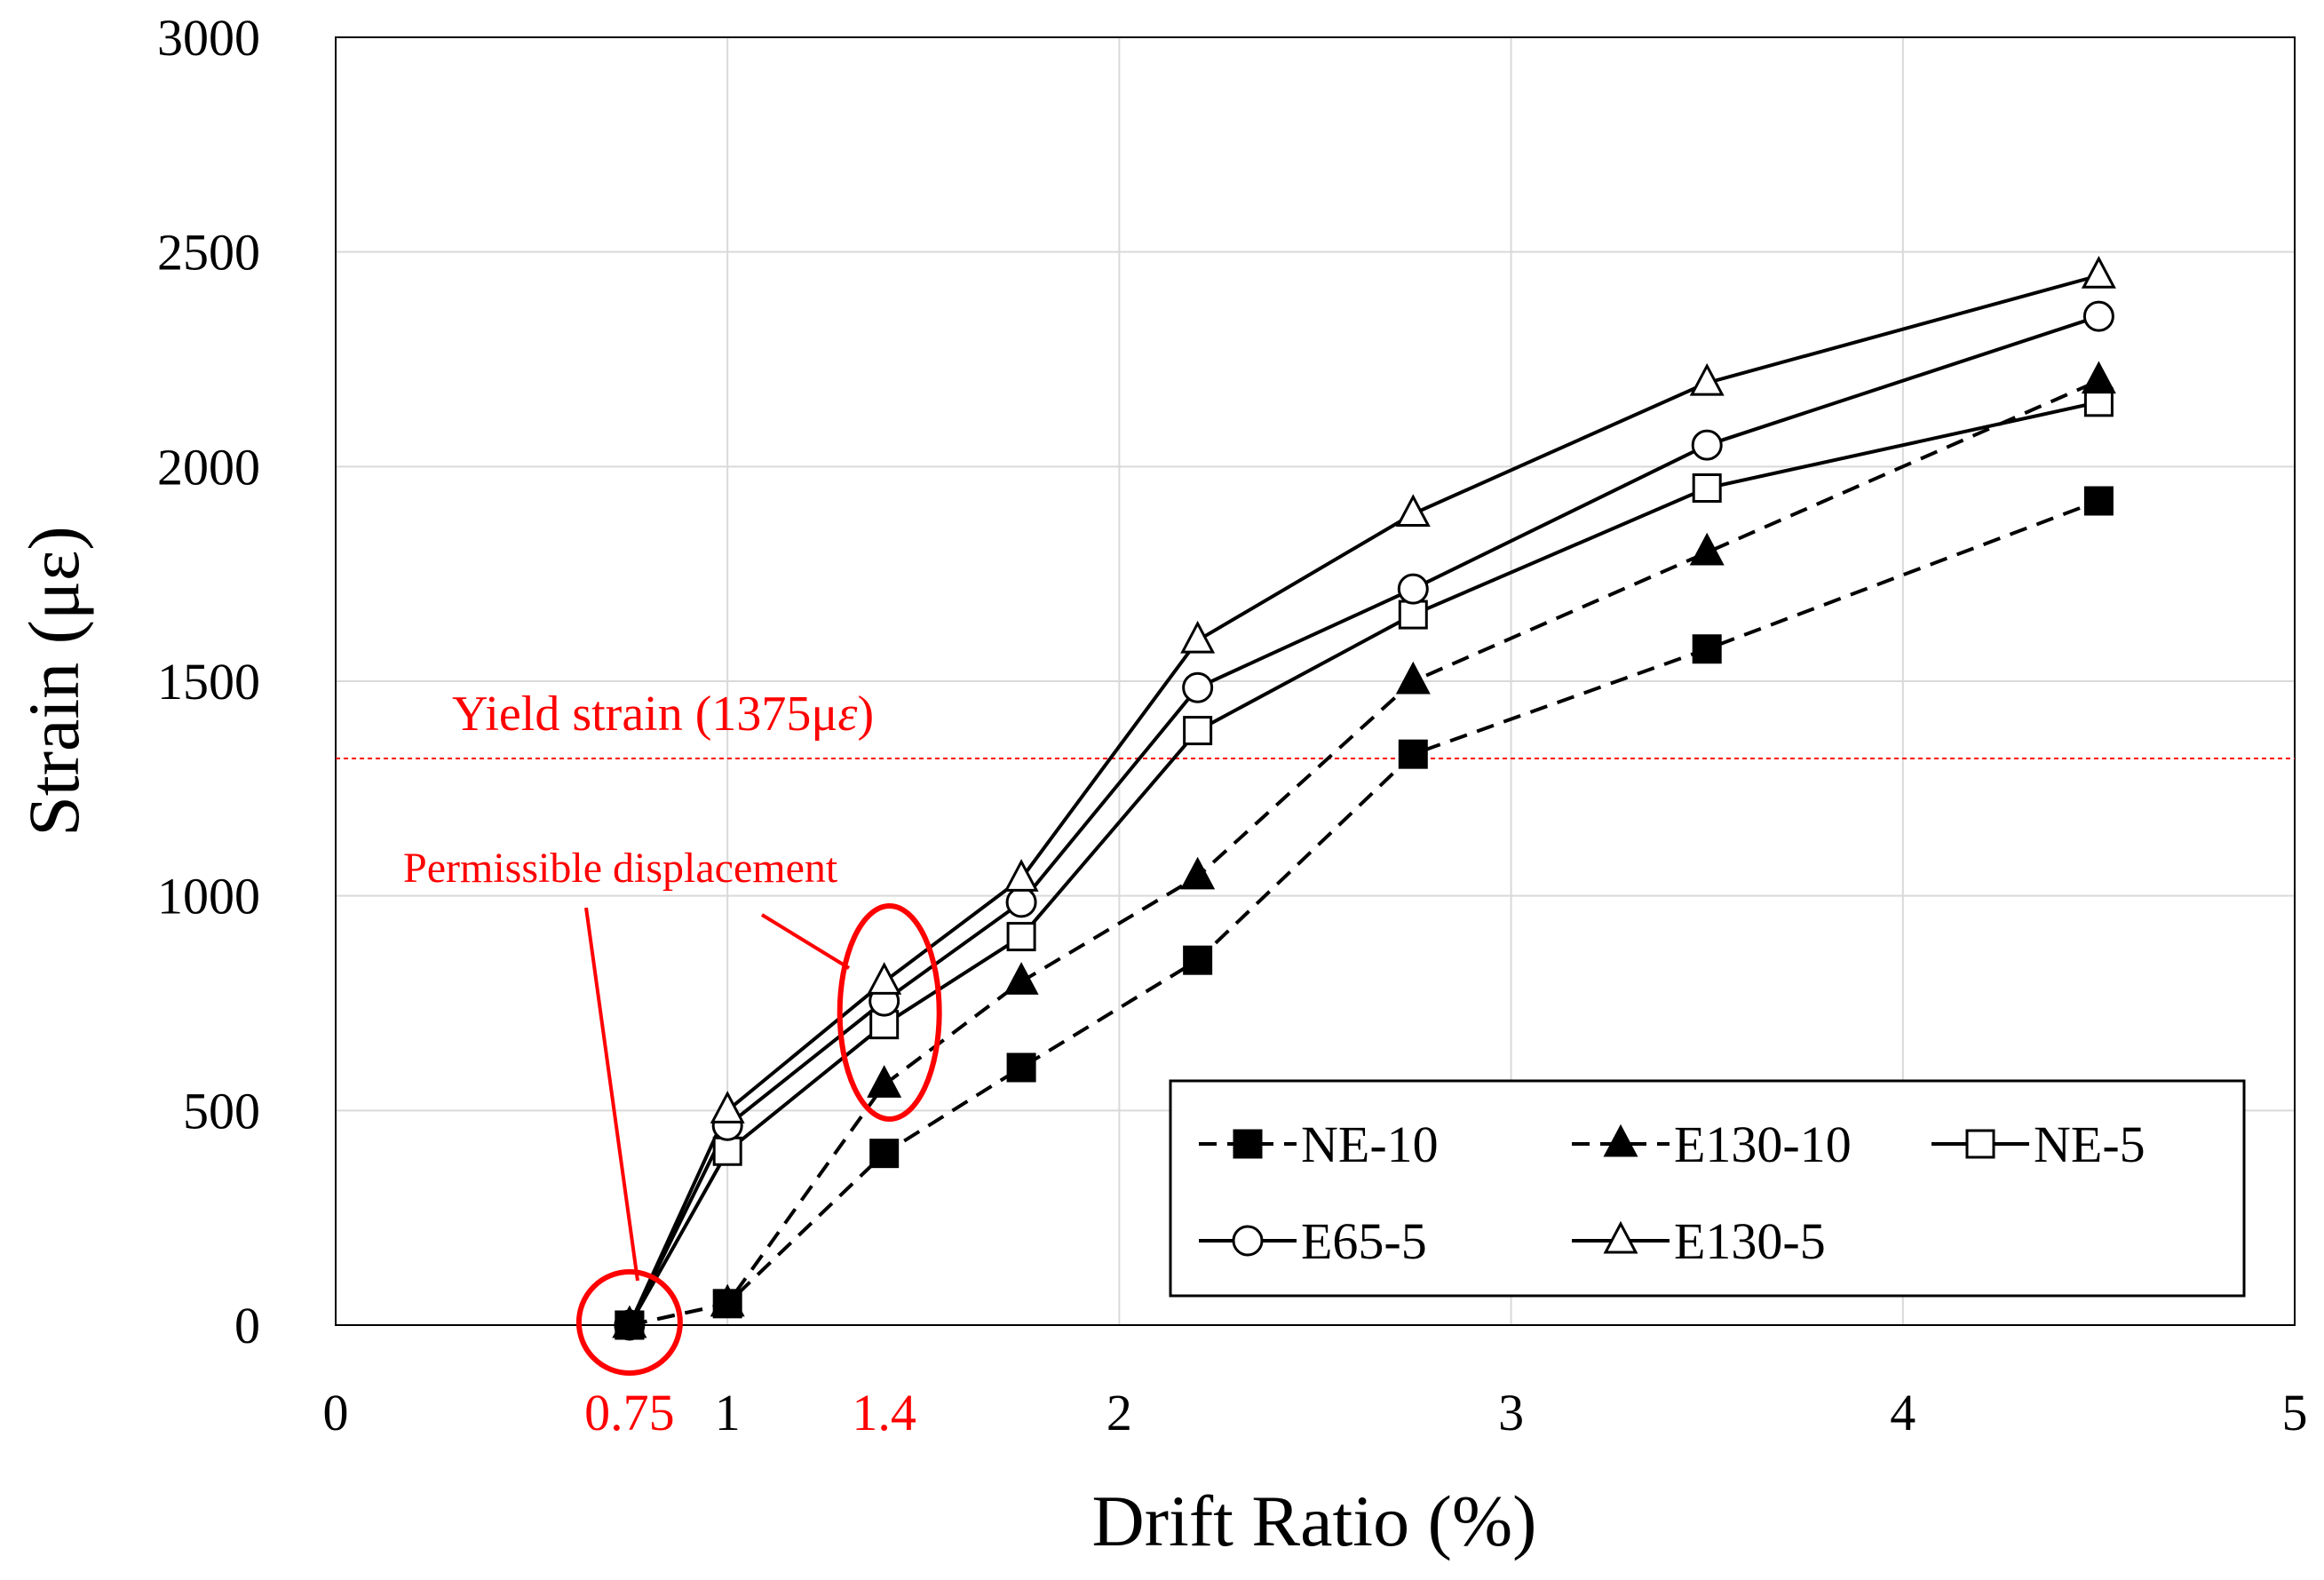 Image resolution: width=2324 pixels, height=1580 pixels. I want to click on y-tick-label: 0, so click(247, 1325).